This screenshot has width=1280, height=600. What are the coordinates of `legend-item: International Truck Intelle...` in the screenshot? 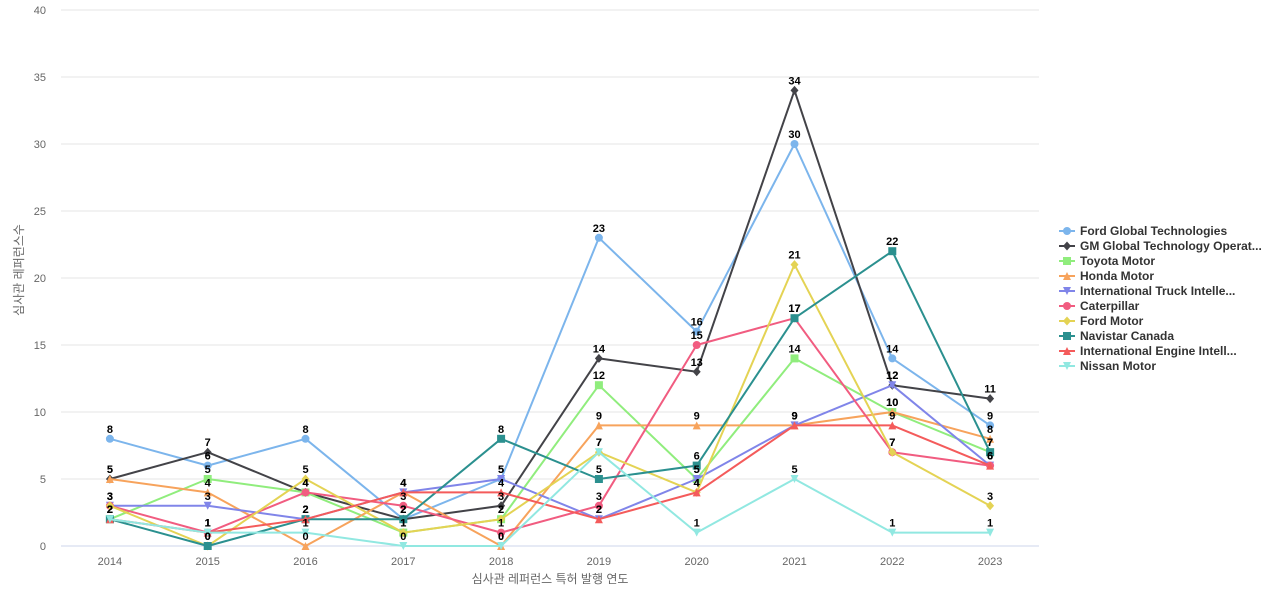 It's located at (1147, 291).